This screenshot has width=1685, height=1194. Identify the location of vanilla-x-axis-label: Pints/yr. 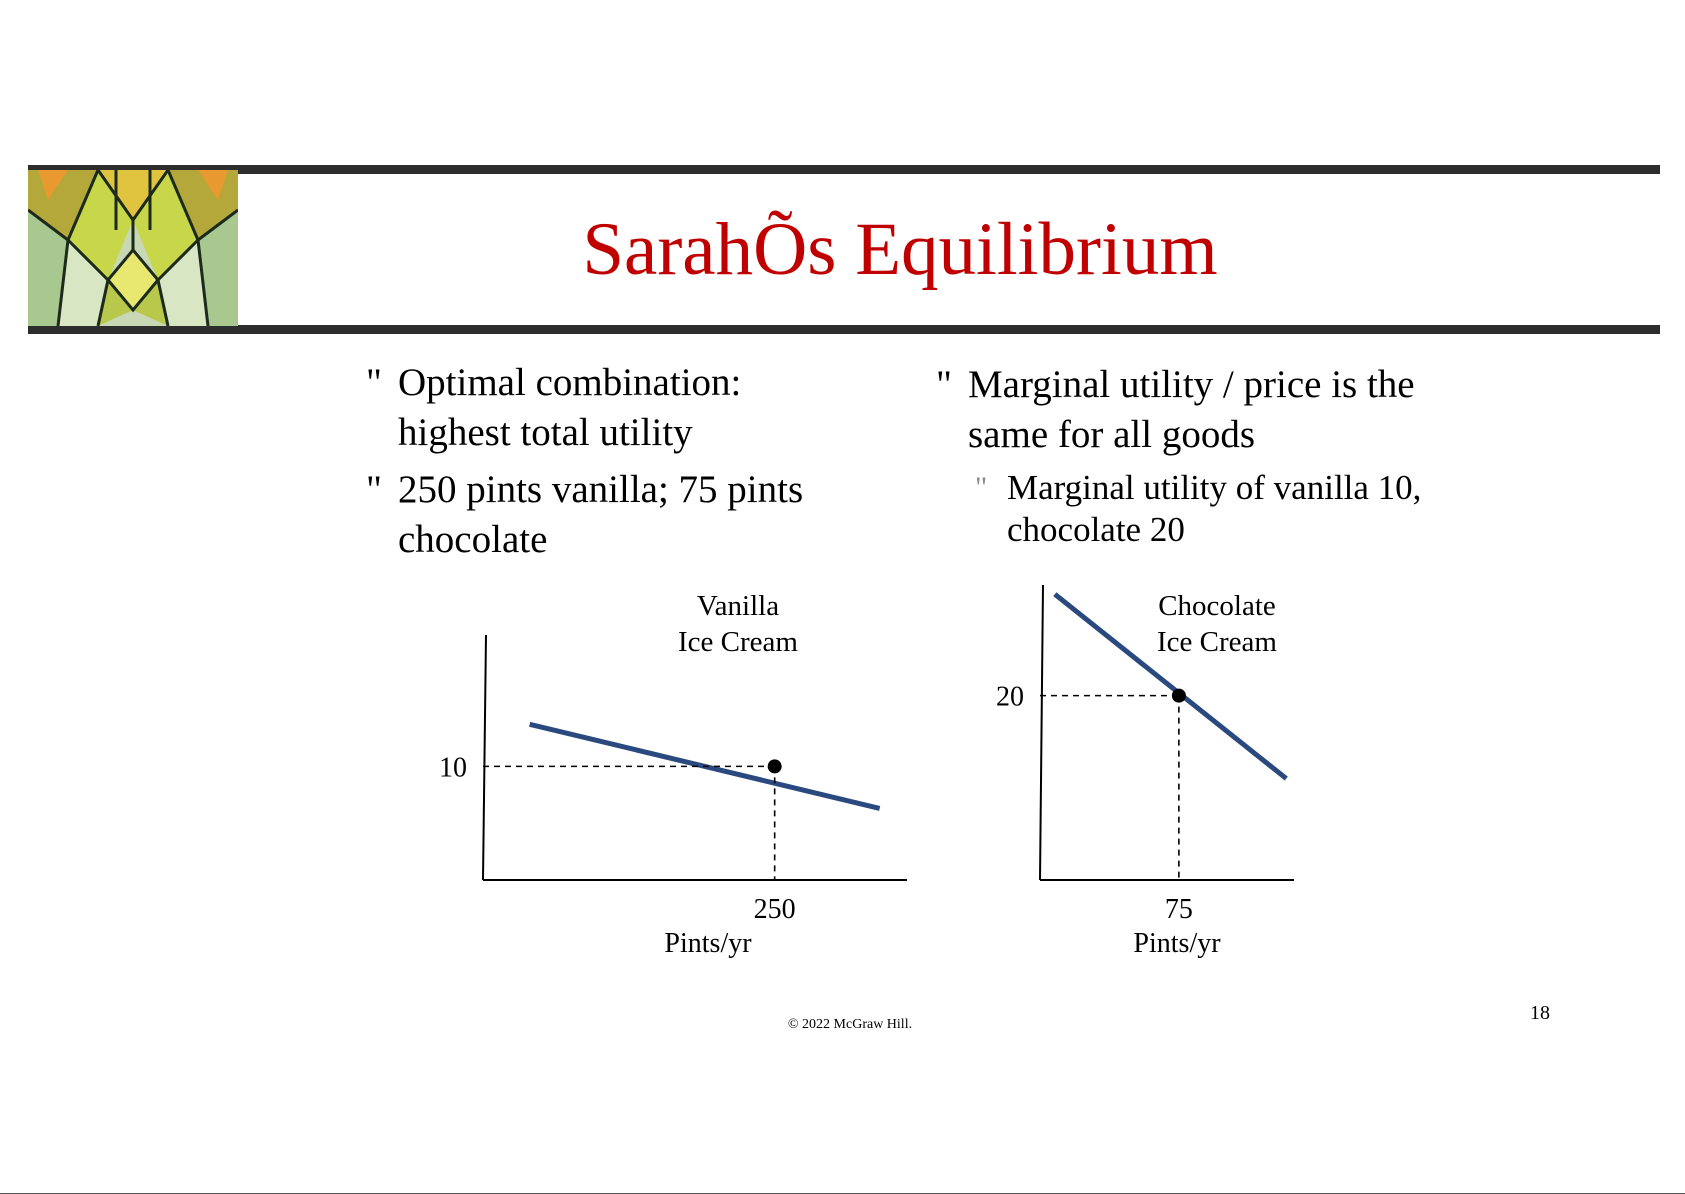
(708, 943).